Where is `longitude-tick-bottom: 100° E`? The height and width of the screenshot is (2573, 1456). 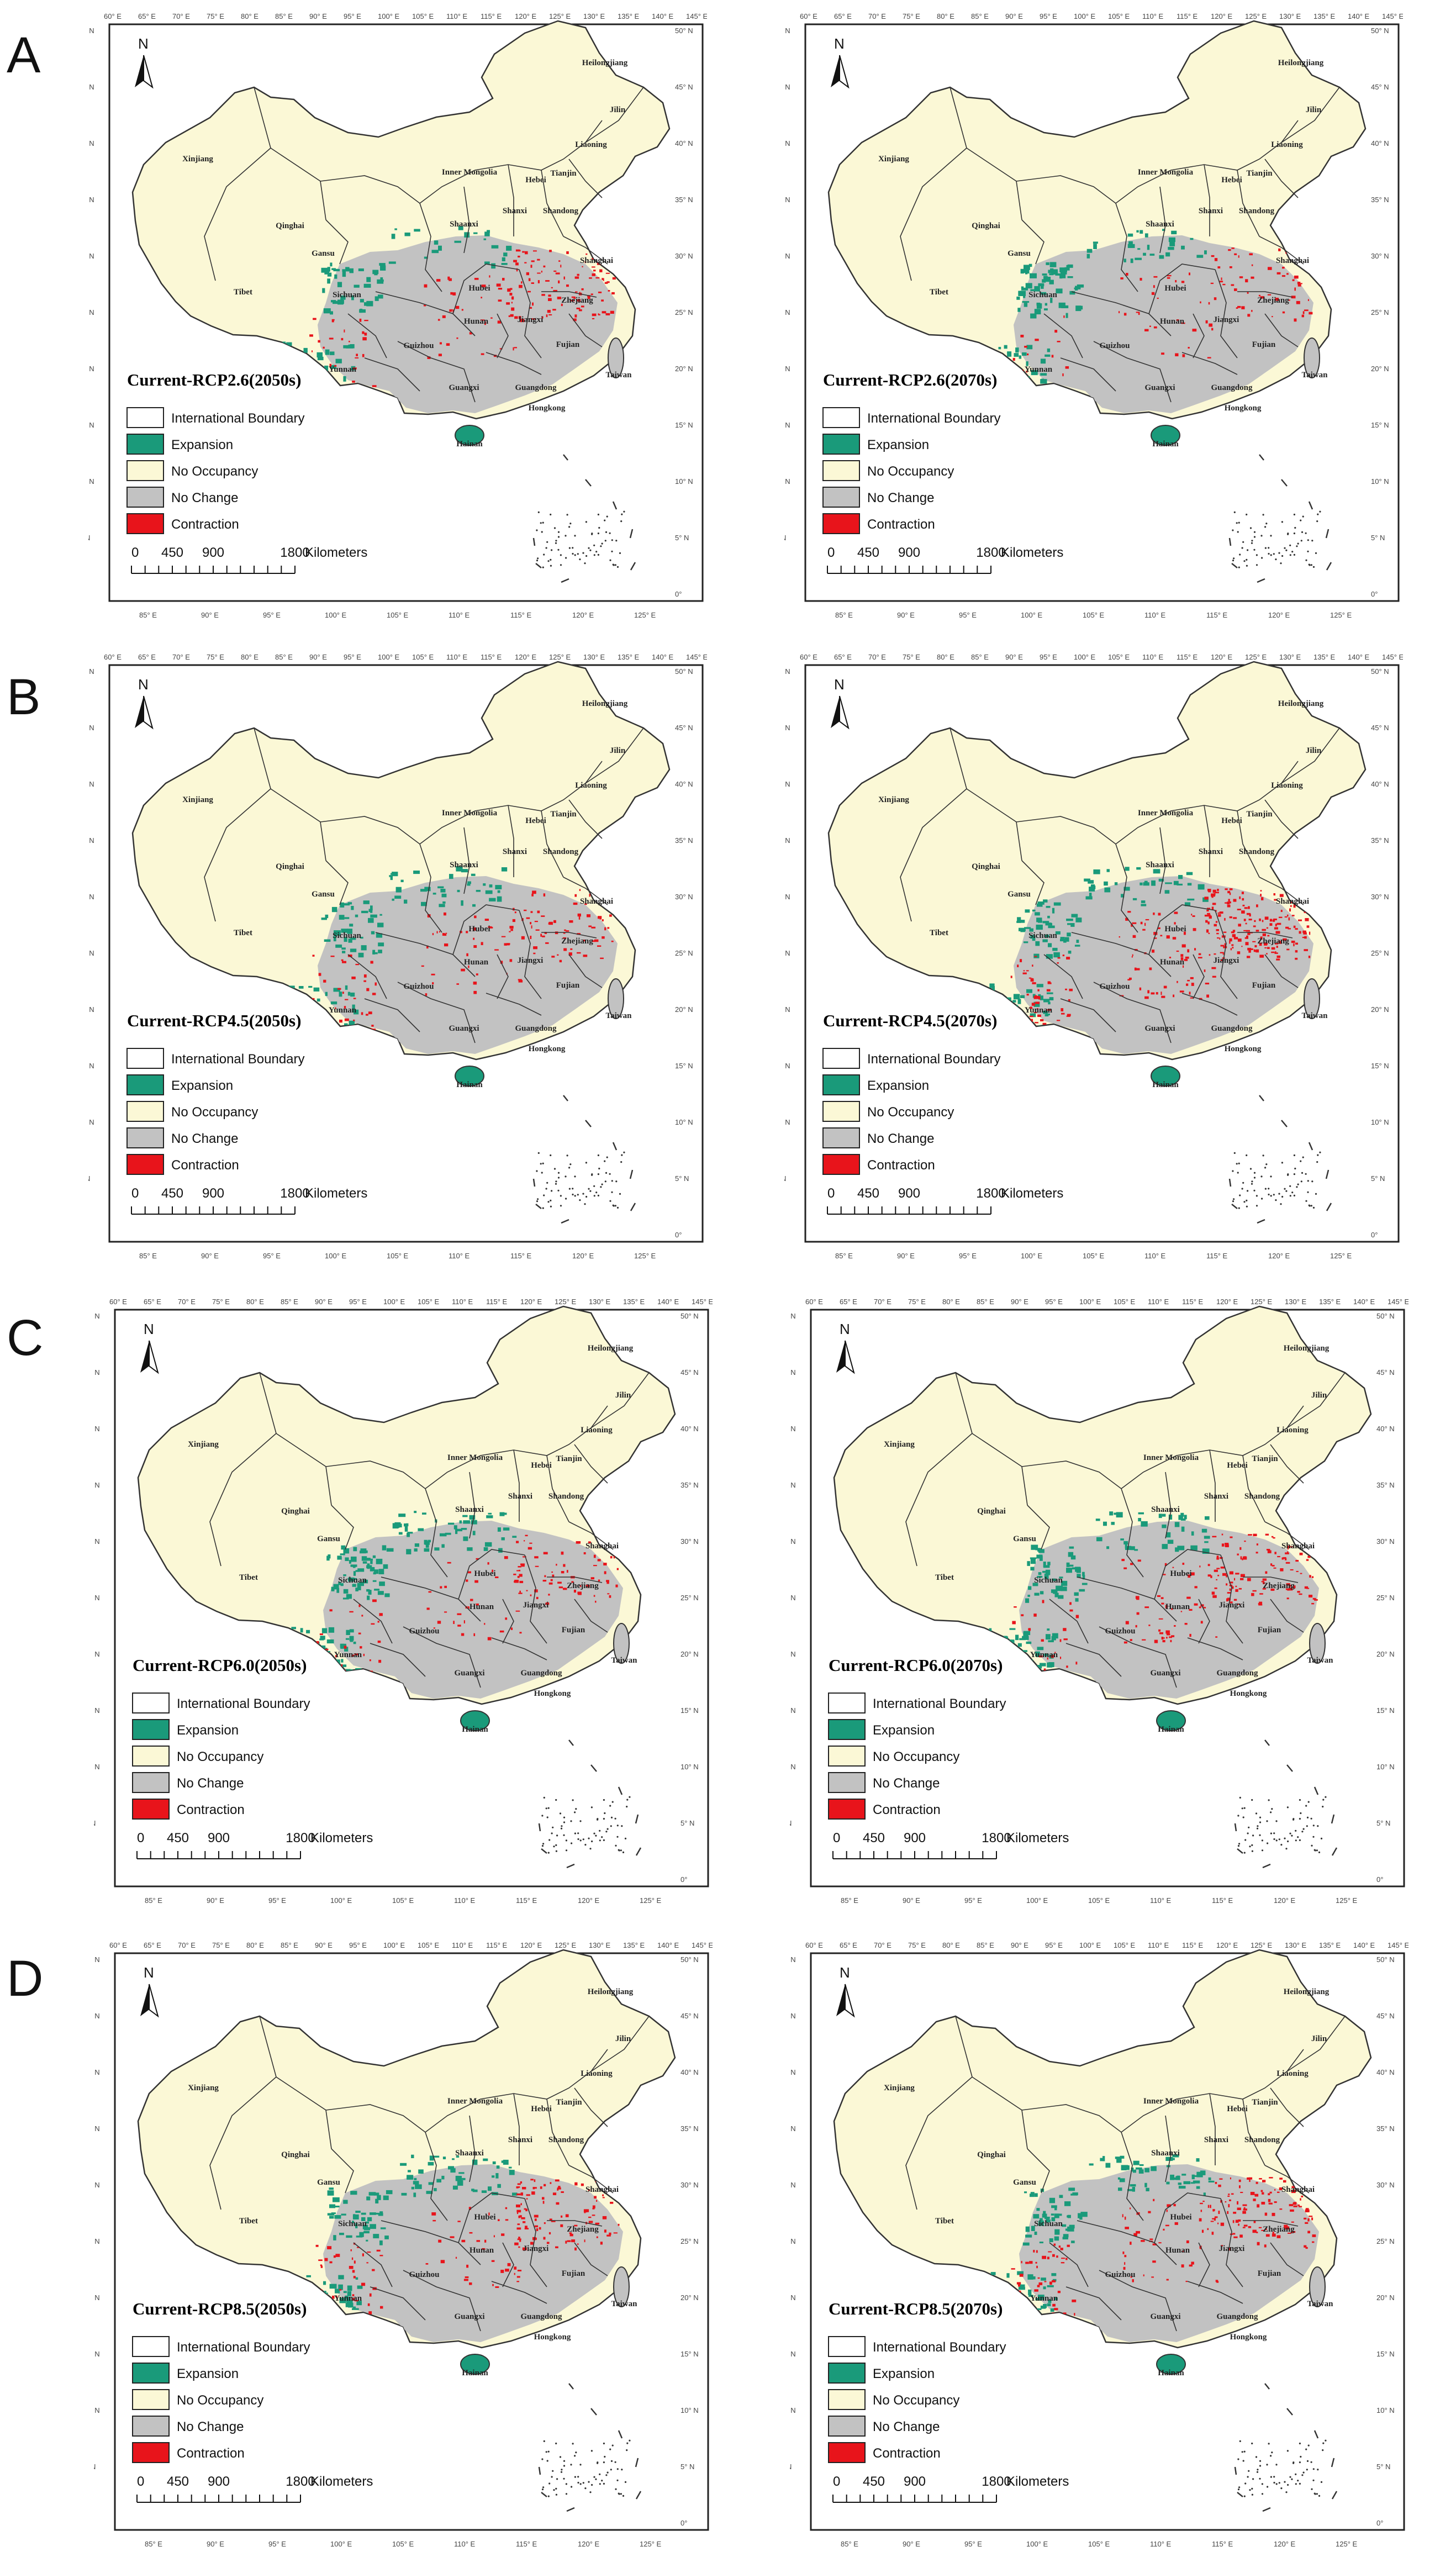 longitude-tick-bottom: 100° E is located at coordinates (336, 1256).